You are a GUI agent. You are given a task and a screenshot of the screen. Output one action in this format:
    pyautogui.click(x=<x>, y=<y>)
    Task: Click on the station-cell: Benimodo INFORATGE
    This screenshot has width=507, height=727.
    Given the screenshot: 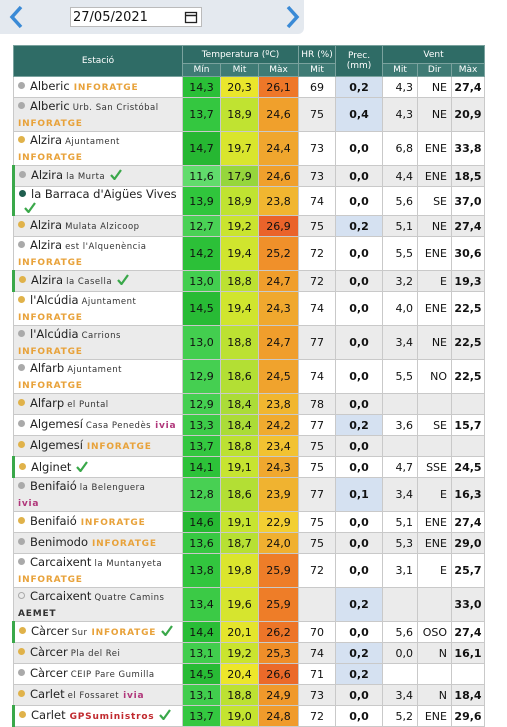 What is the action you would take?
    pyautogui.click(x=98, y=543)
    